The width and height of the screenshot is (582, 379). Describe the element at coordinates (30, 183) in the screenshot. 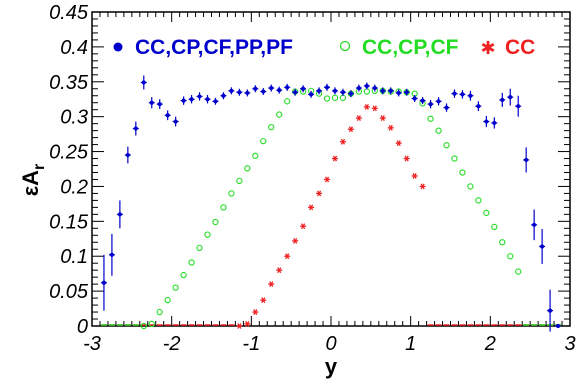

I see `y-axis-title-main: εA` at that location.